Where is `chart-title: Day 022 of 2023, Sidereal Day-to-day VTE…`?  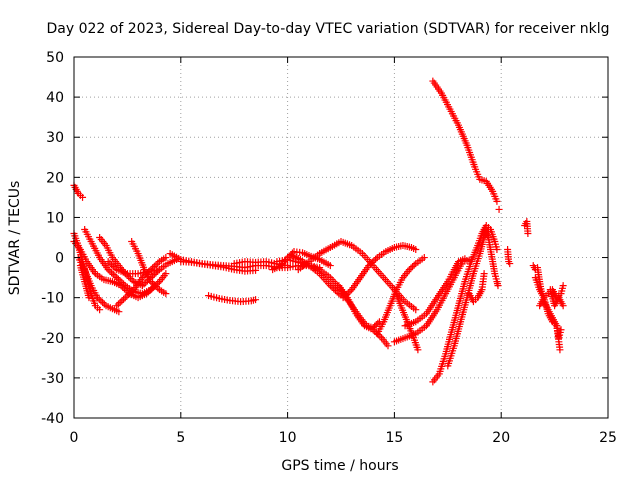 chart-title: Day 022 of 2023, Sidereal Day-to-day VTE… is located at coordinates (328, 29).